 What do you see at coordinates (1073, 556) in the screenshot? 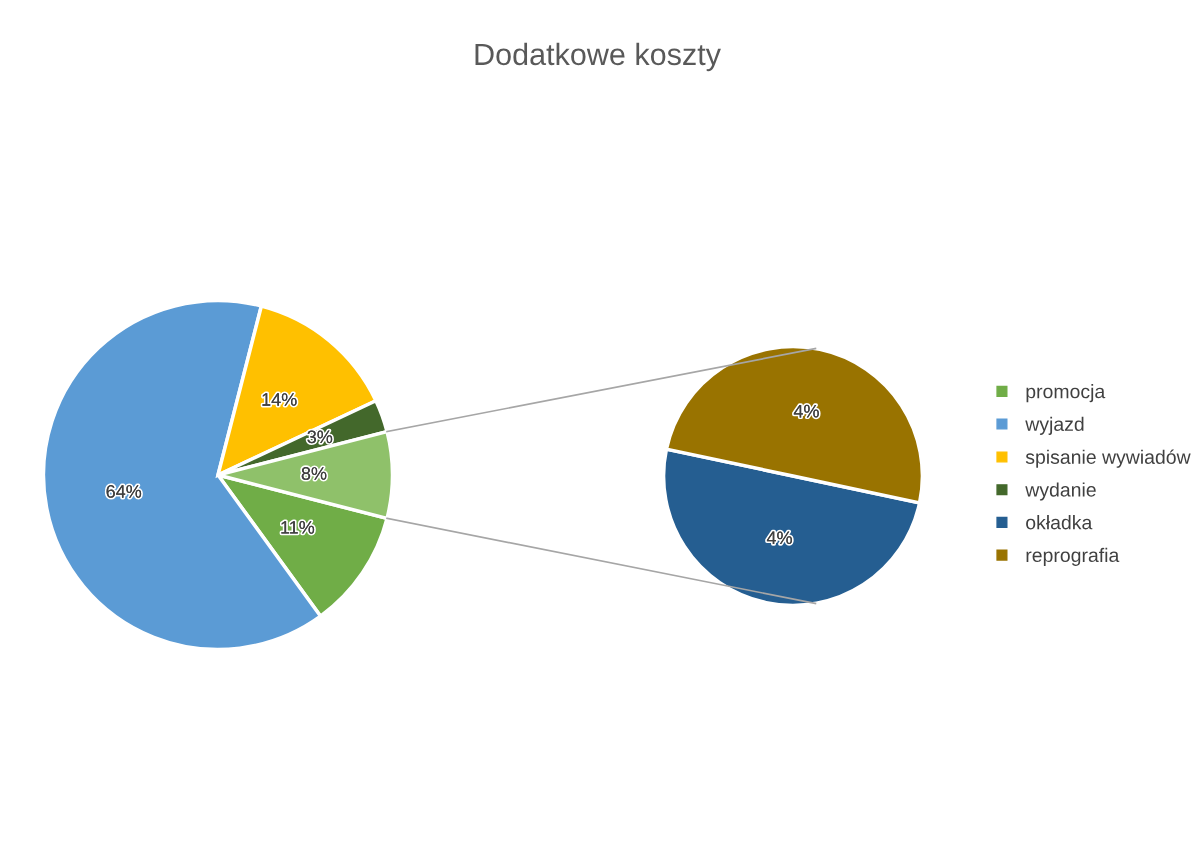
I see `legend-label: reprografia` at bounding box center [1073, 556].